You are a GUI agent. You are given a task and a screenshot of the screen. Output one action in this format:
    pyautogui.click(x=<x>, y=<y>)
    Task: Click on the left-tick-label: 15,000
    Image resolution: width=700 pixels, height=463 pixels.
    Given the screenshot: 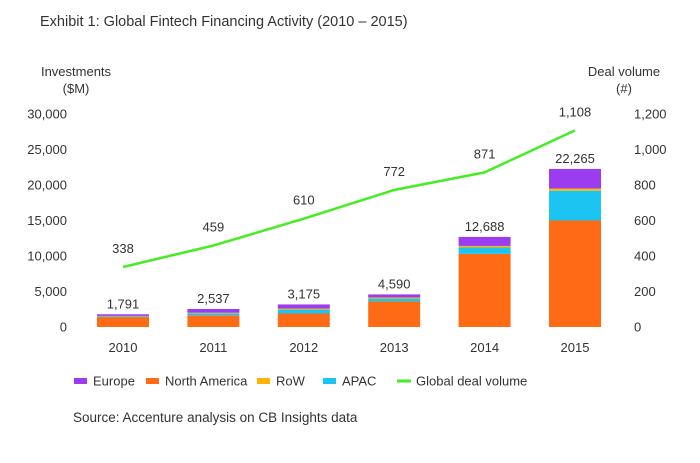 What is the action you would take?
    pyautogui.click(x=47, y=220)
    